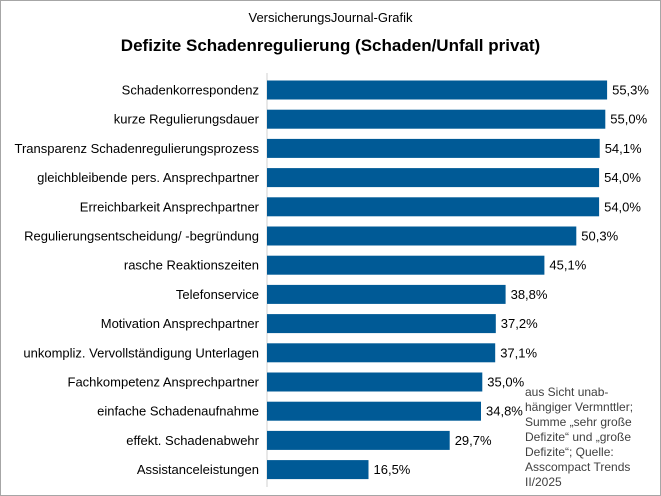 Image resolution: width=661 pixels, height=496 pixels. Describe the element at coordinates (628, 119) in the screenshot. I see `value-label-2: 55,0%` at that location.